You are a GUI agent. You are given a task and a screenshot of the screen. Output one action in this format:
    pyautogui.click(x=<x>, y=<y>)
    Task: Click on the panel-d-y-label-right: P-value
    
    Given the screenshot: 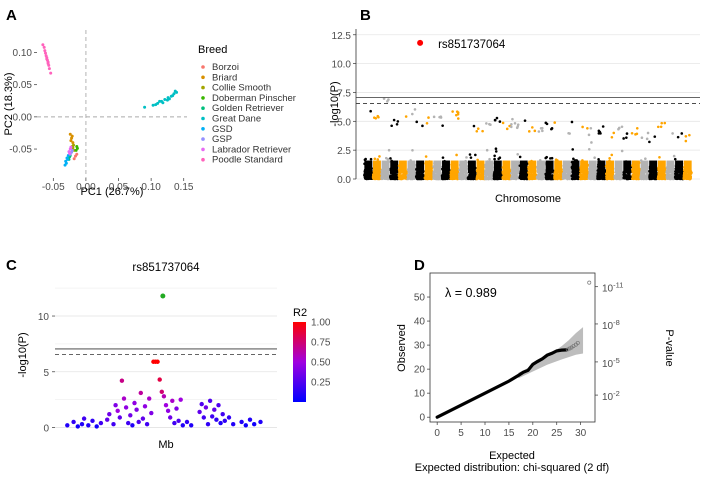 What is the action you would take?
    pyautogui.click(x=669, y=347)
    